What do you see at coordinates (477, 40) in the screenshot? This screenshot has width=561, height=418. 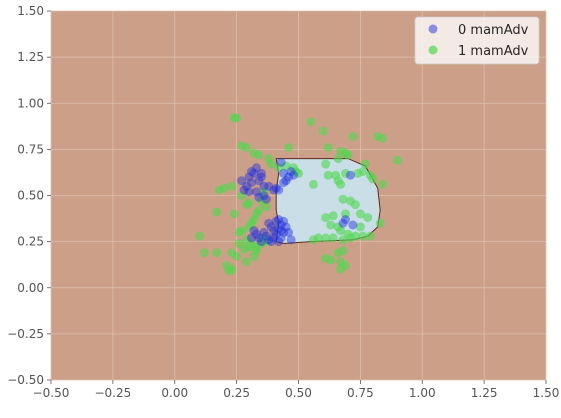 I see `legend-box` at bounding box center [477, 40].